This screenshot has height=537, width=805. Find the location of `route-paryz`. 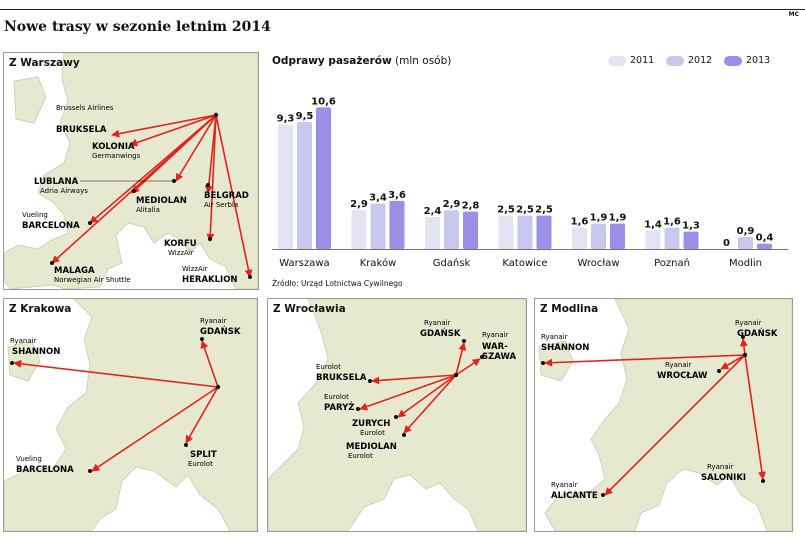

route-paryz is located at coordinates (408, 392).